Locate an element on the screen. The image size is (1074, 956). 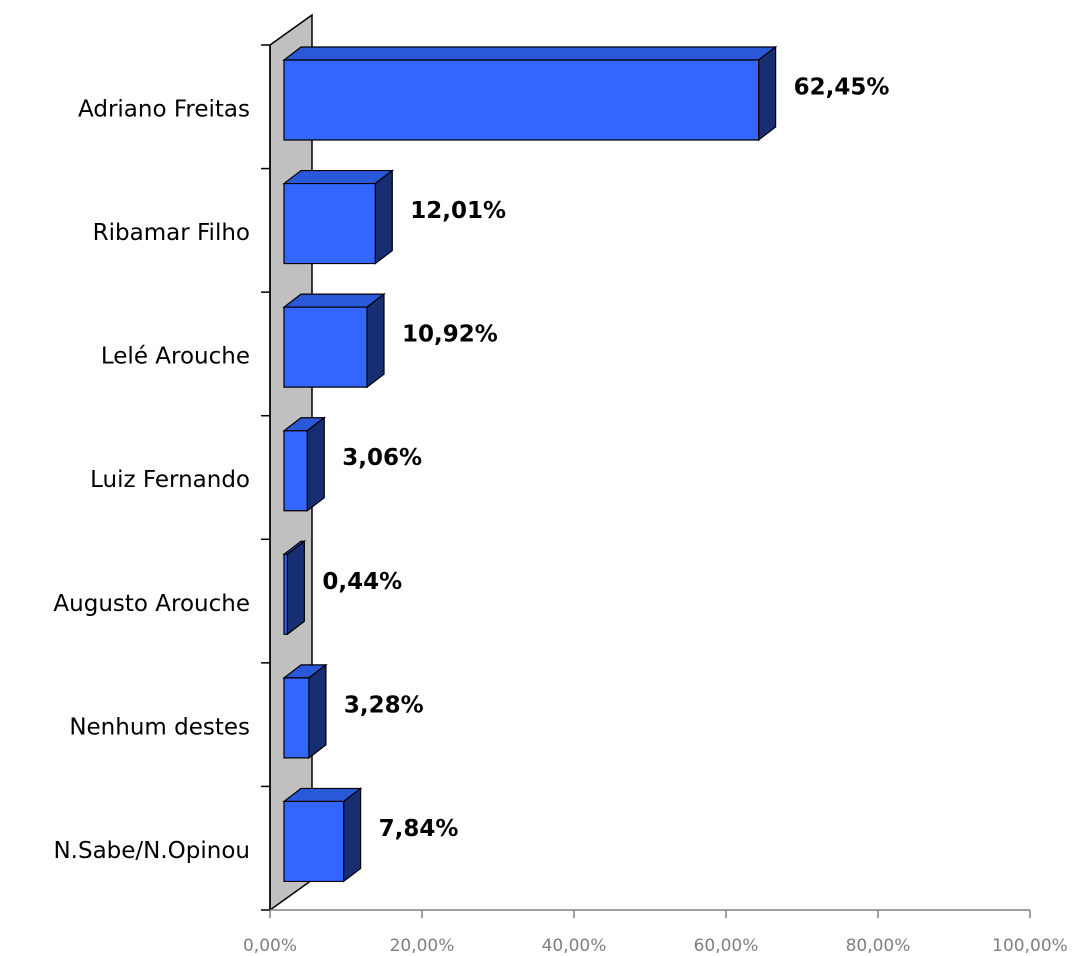
x-tick-label: 80,00% is located at coordinates (878, 946).